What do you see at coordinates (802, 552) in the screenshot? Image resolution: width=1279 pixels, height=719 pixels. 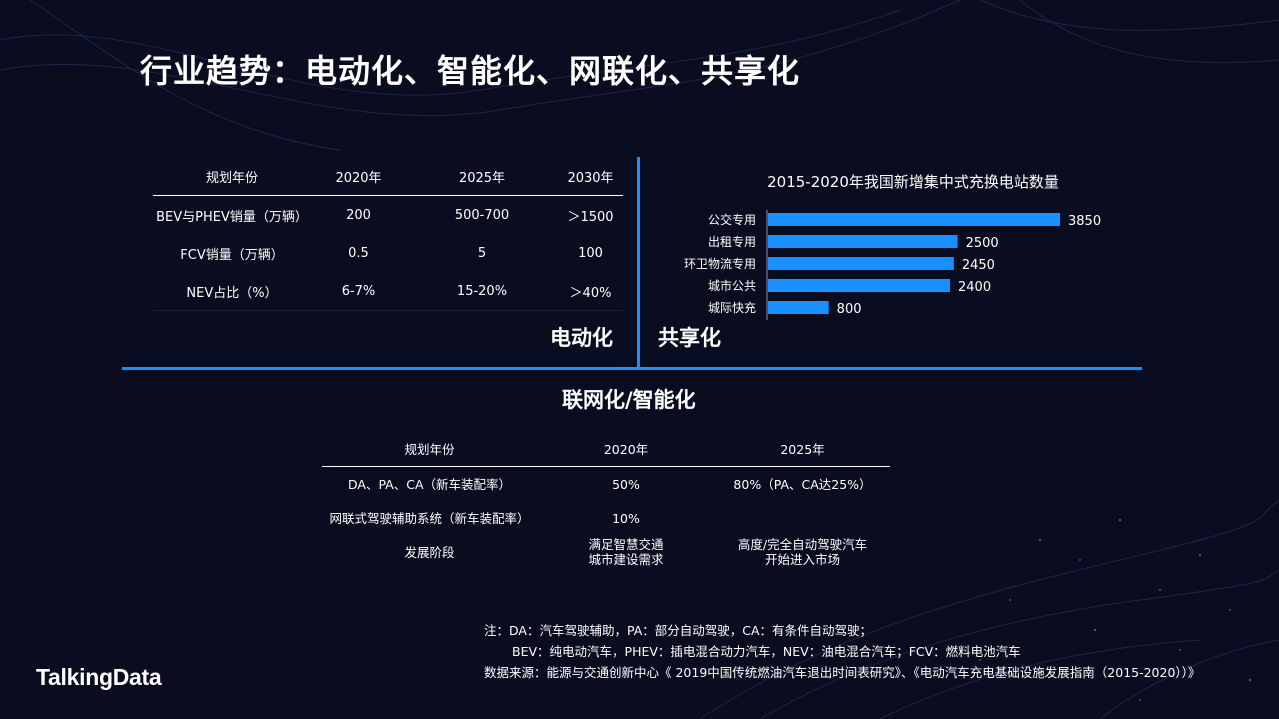 I see `table-cell: 高度/完全自动驾驶汽车开始进入市场` at bounding box center [802, 552].